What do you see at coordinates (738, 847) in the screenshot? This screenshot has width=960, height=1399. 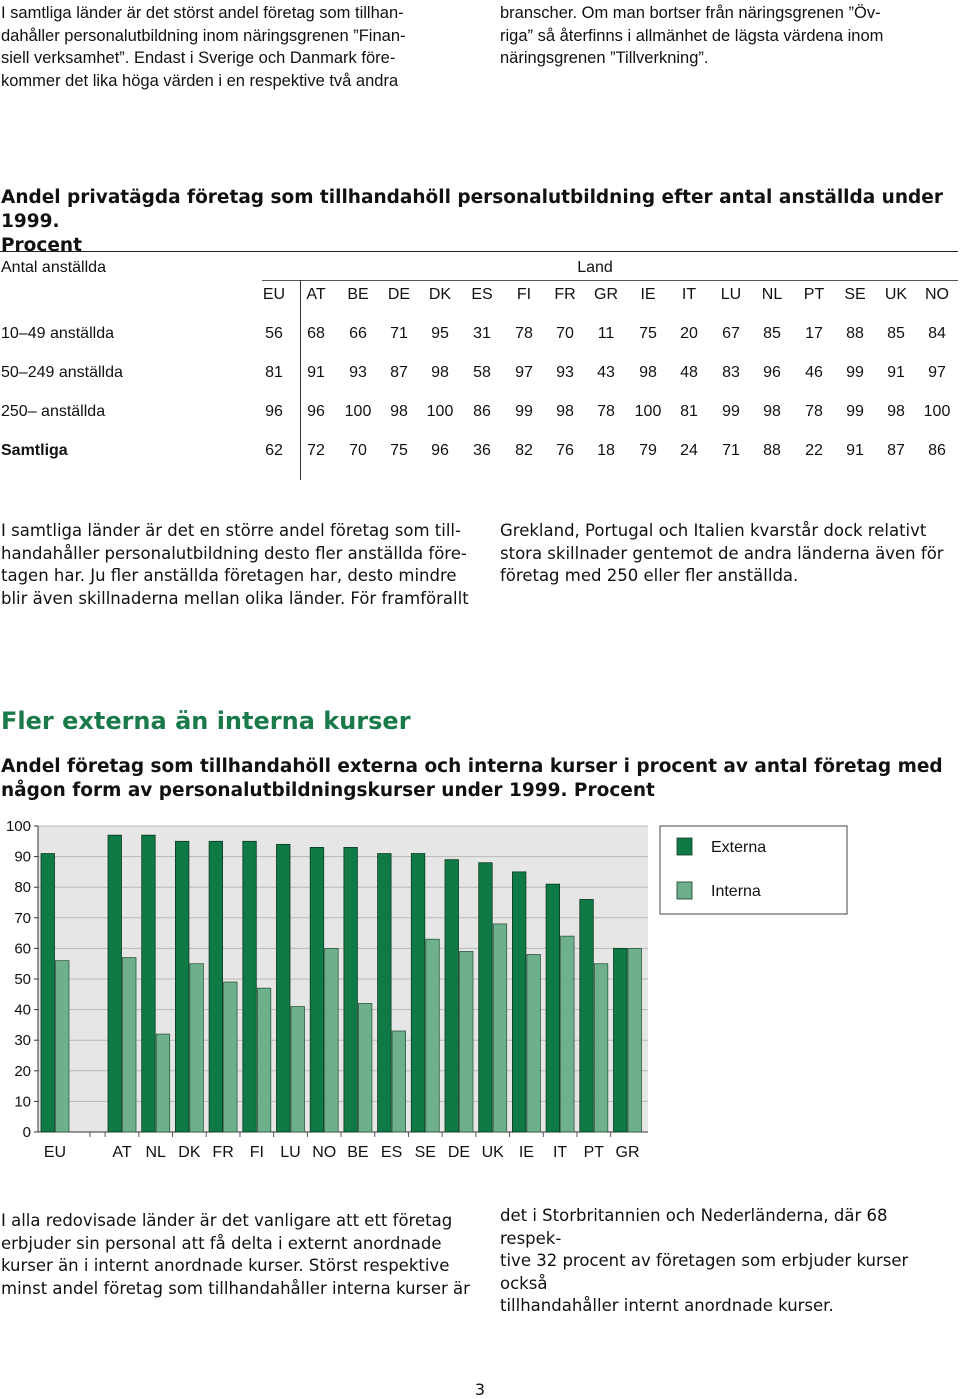 I see `legend-label-externa: Externa` at bounding box center [738, 847].